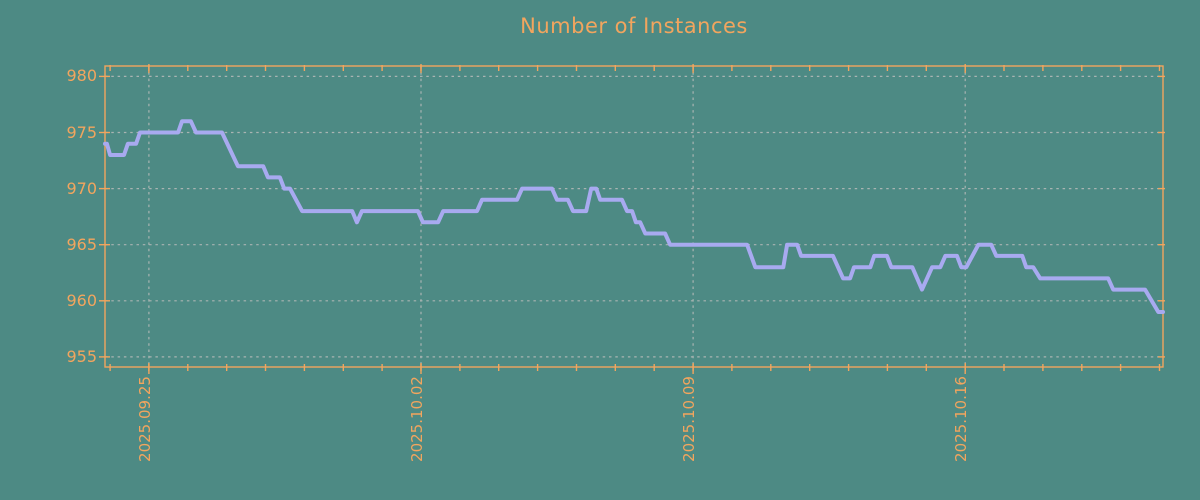 The height and width of the screenshot is (500, 1200). I want to click on y-tick-label: 955, so click(81, 356).